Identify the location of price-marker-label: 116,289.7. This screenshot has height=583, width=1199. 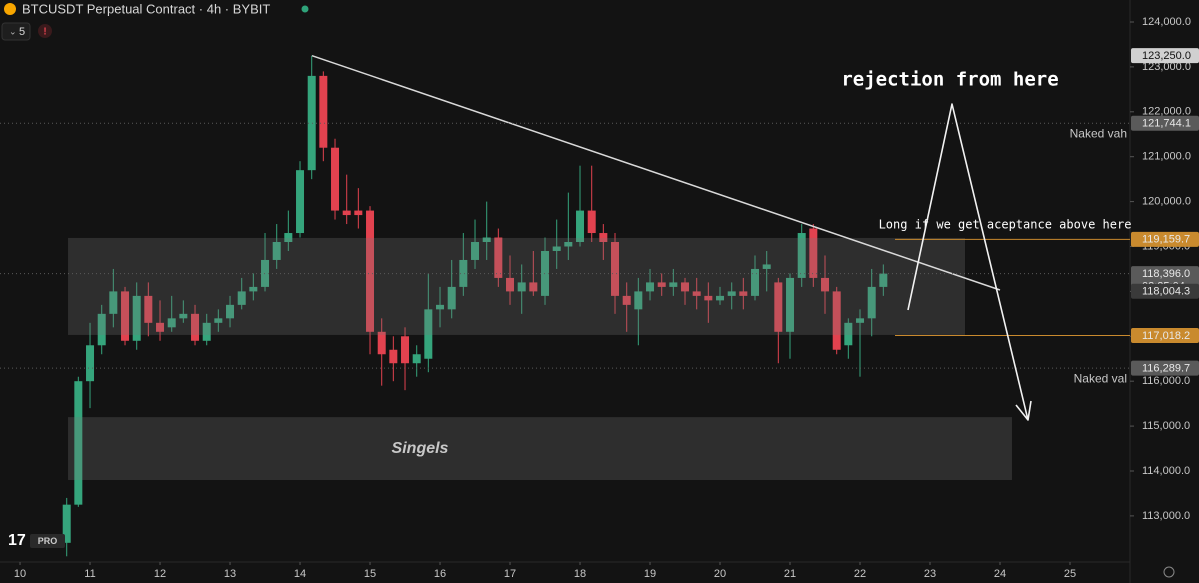
(1166, 369).